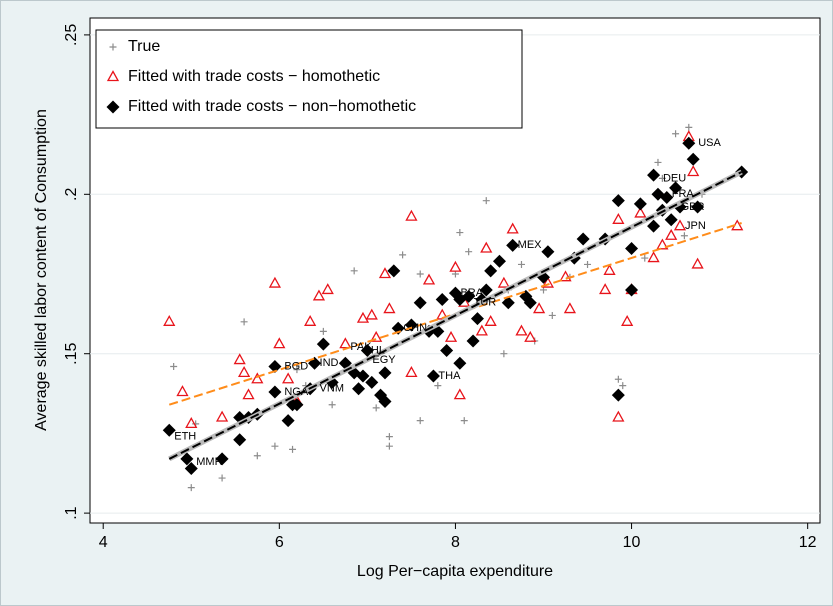 The image size is (833, 606). I want to click on x-tick-label: 4, so click(103, 542).